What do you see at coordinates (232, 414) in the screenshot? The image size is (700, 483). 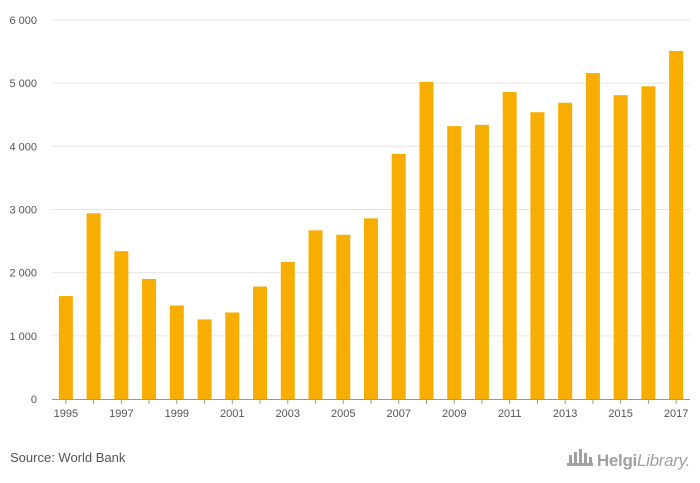 I see `x-tick-label: 2001` at bounding box center [232, 414].